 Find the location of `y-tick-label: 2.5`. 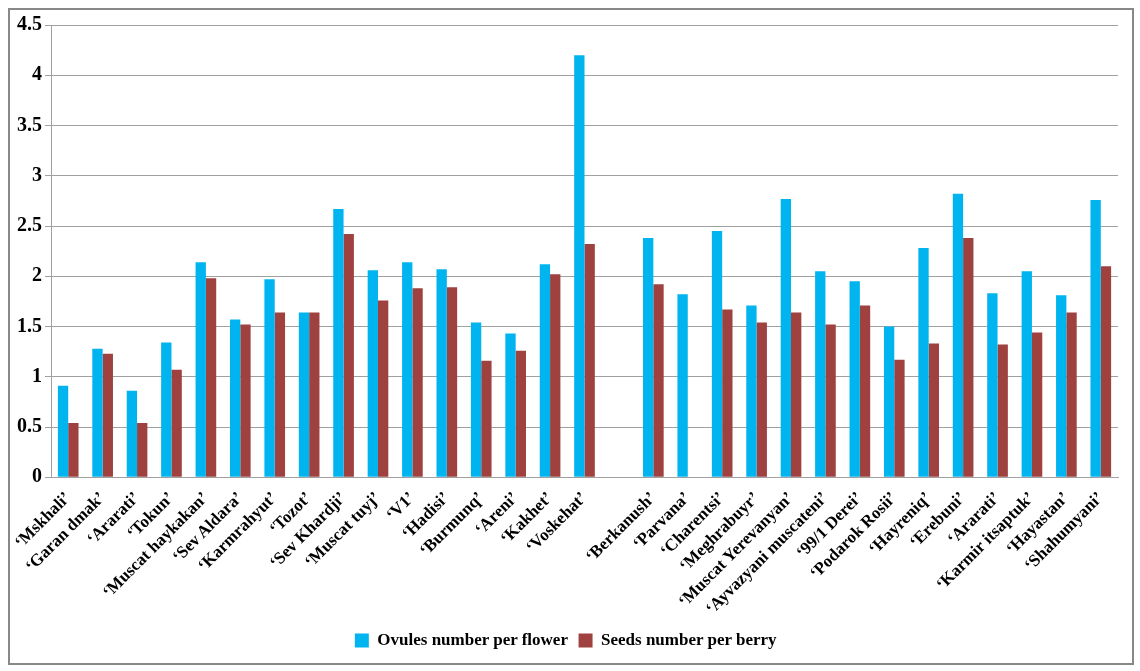

y-tick-label: 2.5 is located at coordinates (29, 224).